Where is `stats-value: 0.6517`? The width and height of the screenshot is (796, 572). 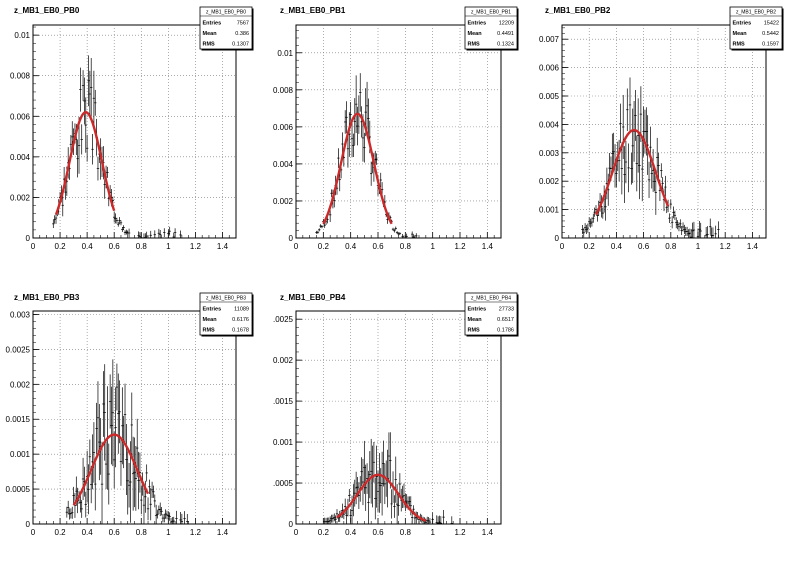 stats-value: 0.6517 is located at coordinates (505, 320).